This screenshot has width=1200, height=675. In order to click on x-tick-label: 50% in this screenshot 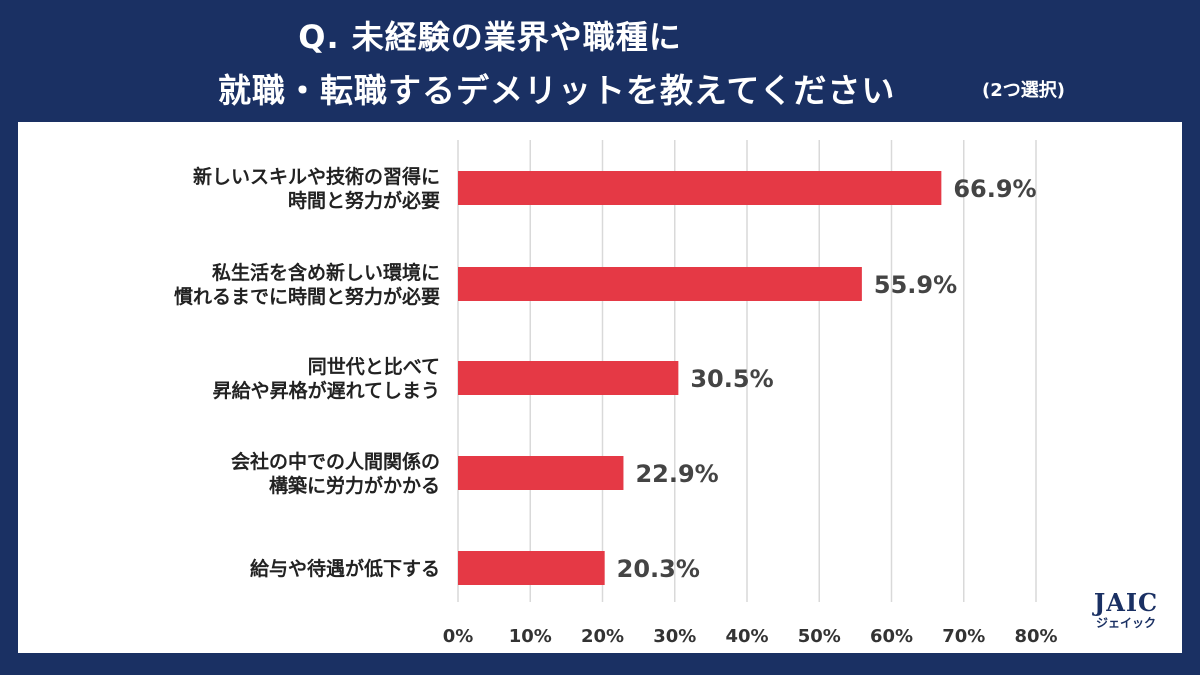, I will do `click(819, 636)`.